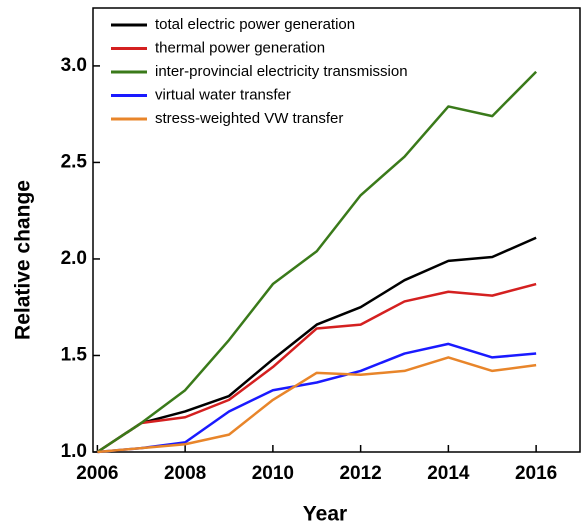  I want to click on legend-label: total electric power generation, so click(255, 24).